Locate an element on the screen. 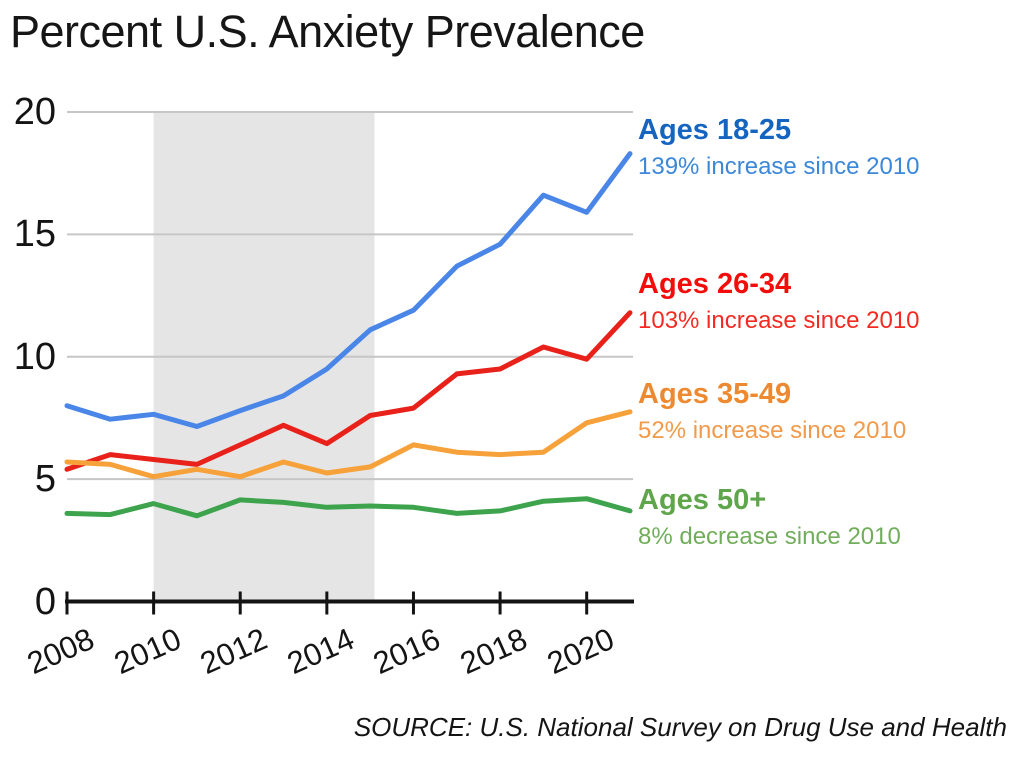 Image resolution: width=1023 pixels, height=765 pixels. y-axis-label-20: 20 is located at coordinates (34, 112).